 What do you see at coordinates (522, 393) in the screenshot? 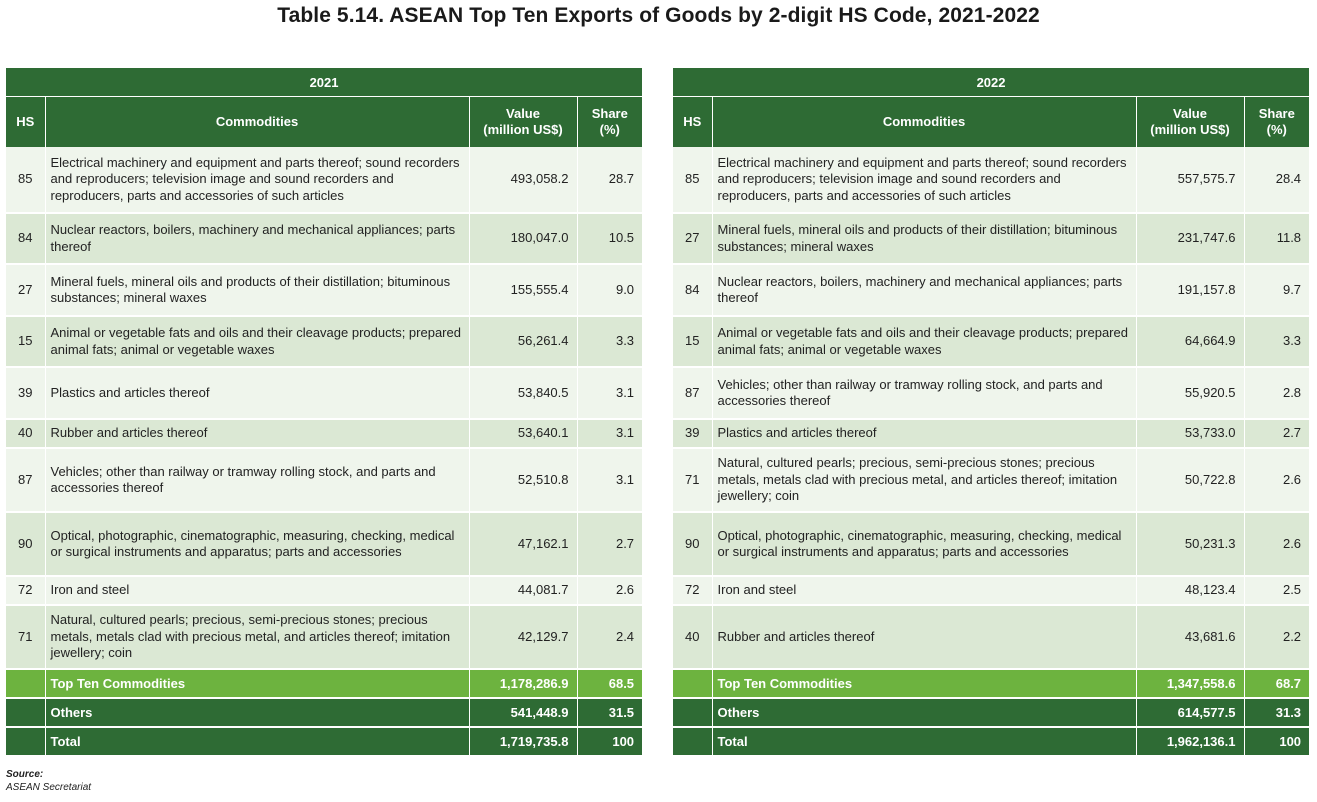
I see `value-cell: 53,840.5` at bounding box center [522, 393].